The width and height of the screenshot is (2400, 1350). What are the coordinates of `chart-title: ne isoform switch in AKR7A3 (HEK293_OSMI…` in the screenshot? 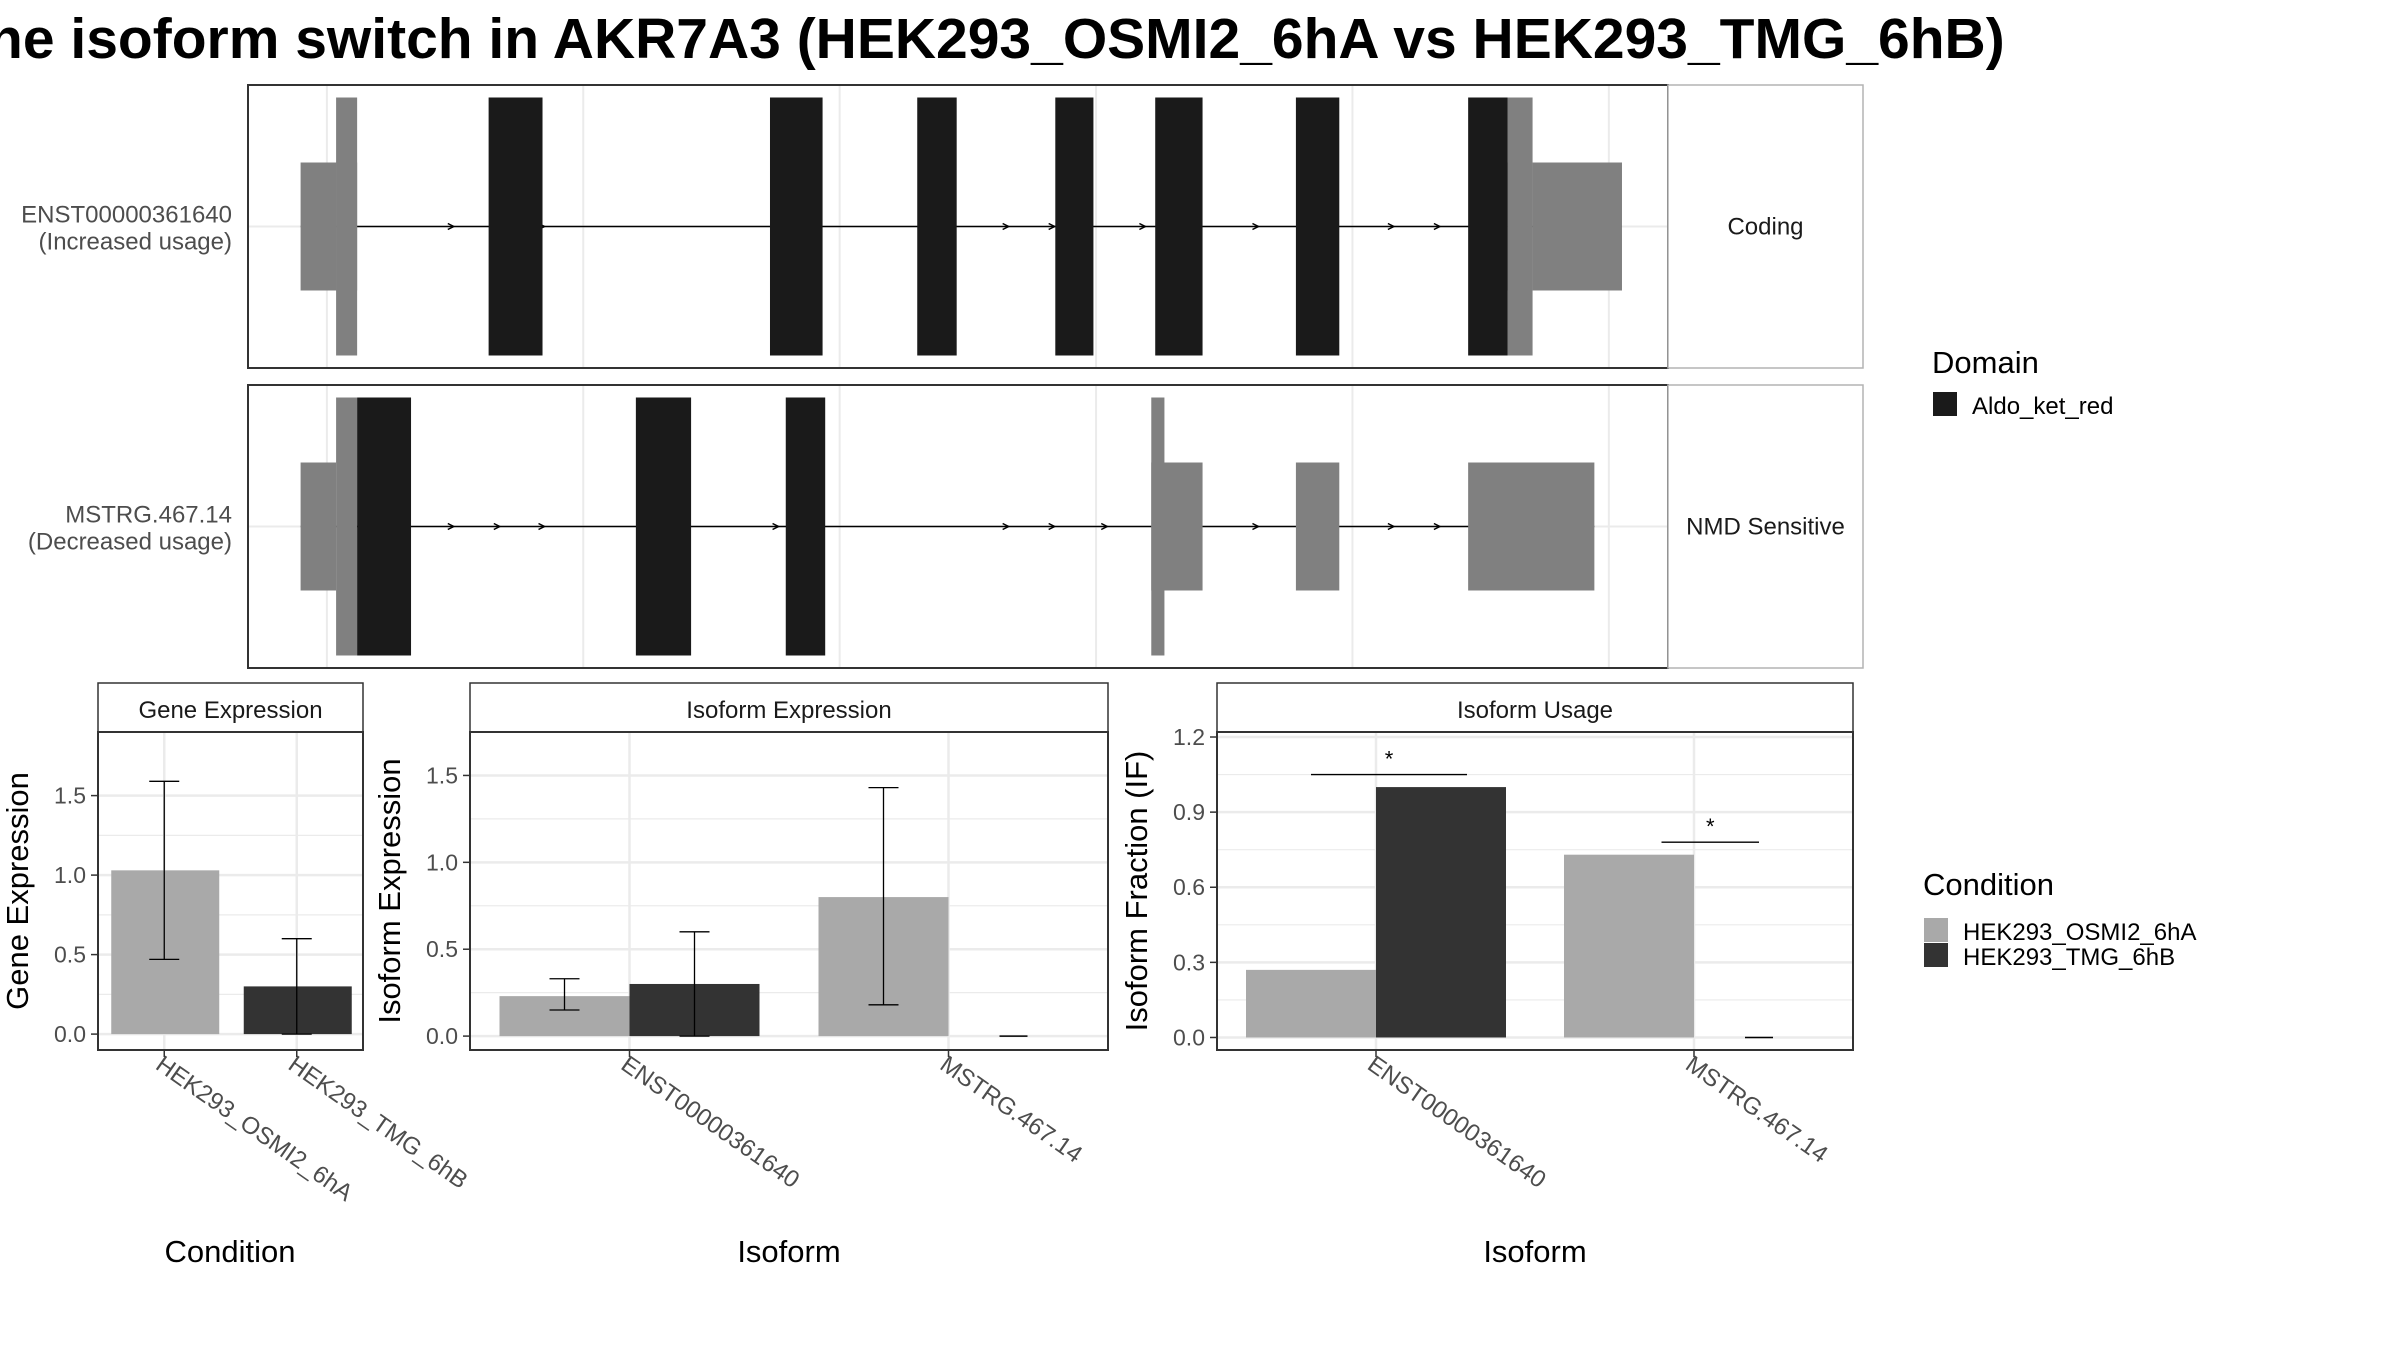 It's located at (1002, 39).